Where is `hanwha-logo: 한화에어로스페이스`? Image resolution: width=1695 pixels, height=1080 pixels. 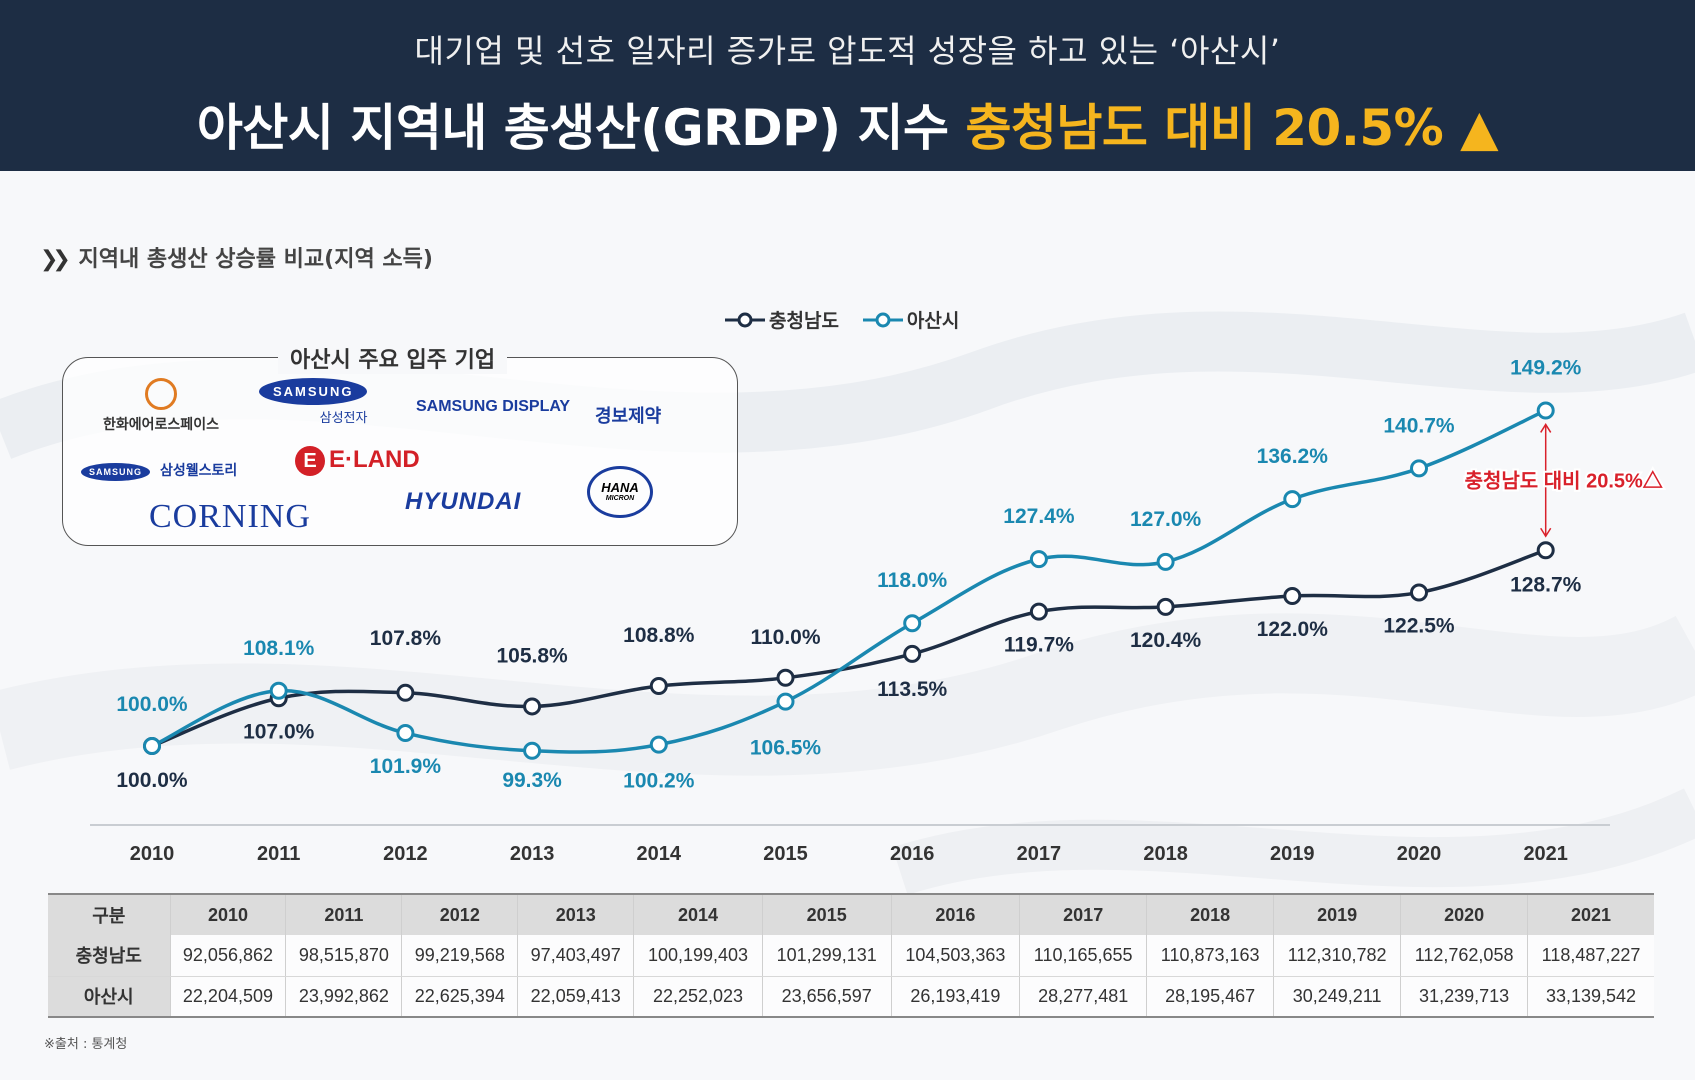
hanwha-logo: 한화에어로스페이스 is located at coordinates (161, 406).